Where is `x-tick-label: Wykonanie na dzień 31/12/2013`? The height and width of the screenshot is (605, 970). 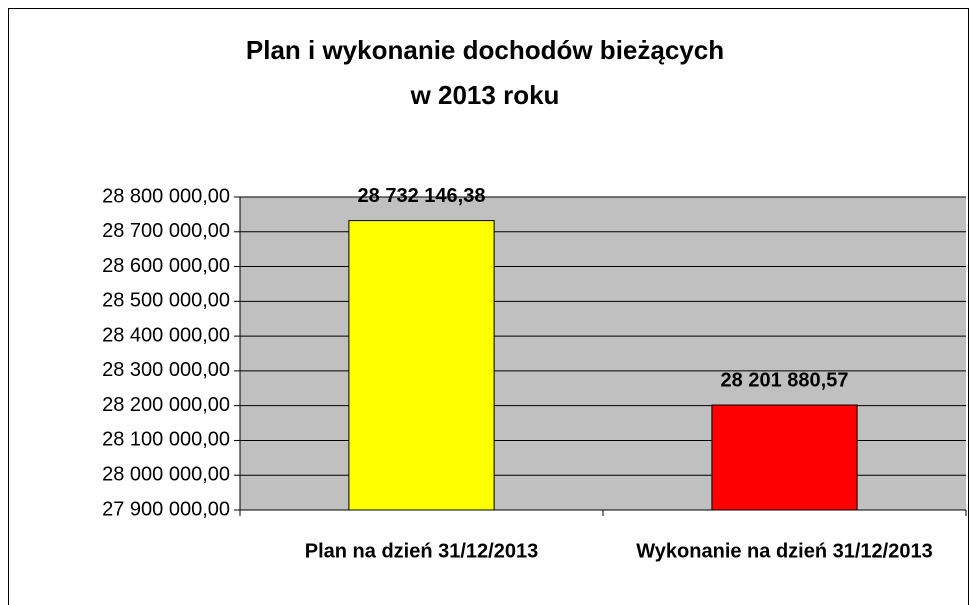
x-tick-label: Wykonanie na dzień 31/12/2013 is located at coordinates (784, 551).